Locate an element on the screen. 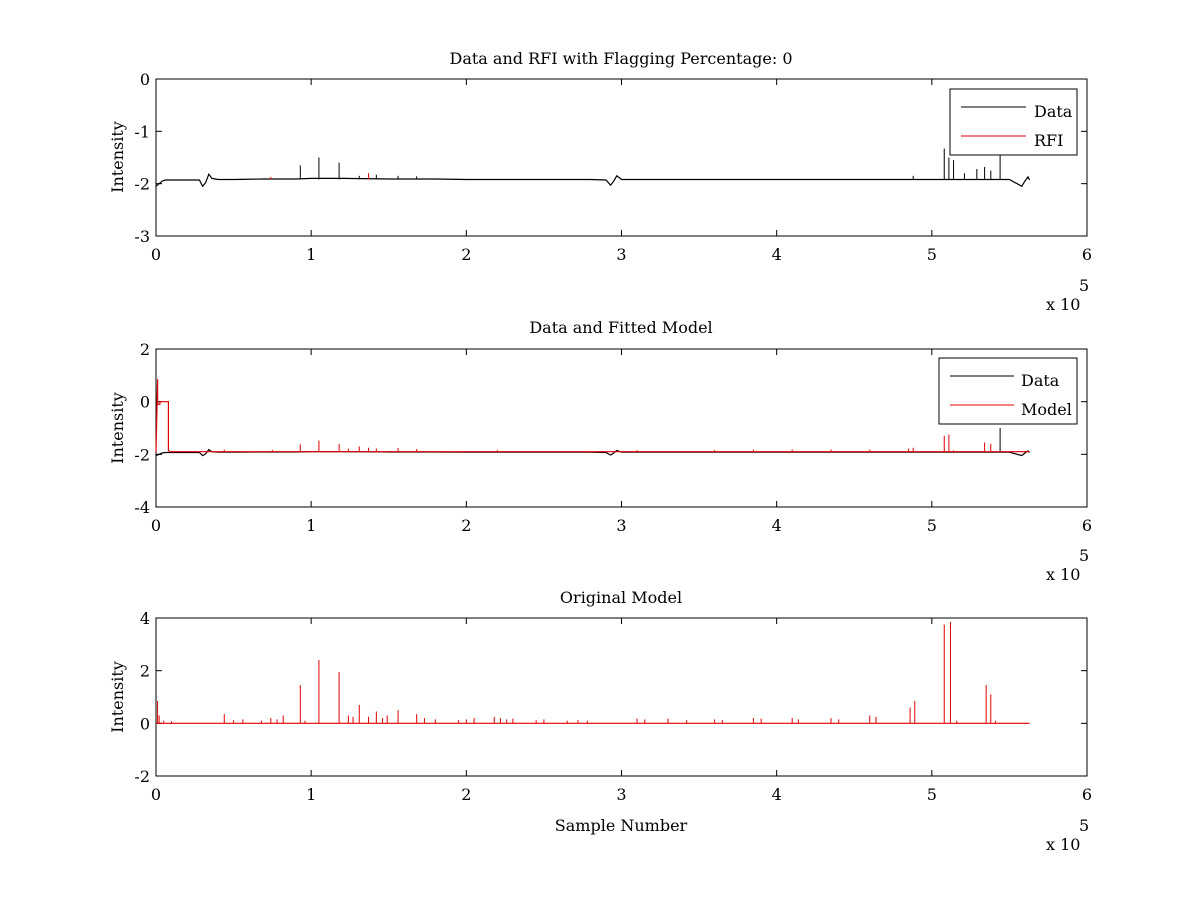  legend: Data Model is located at coordinates (1008, 391).